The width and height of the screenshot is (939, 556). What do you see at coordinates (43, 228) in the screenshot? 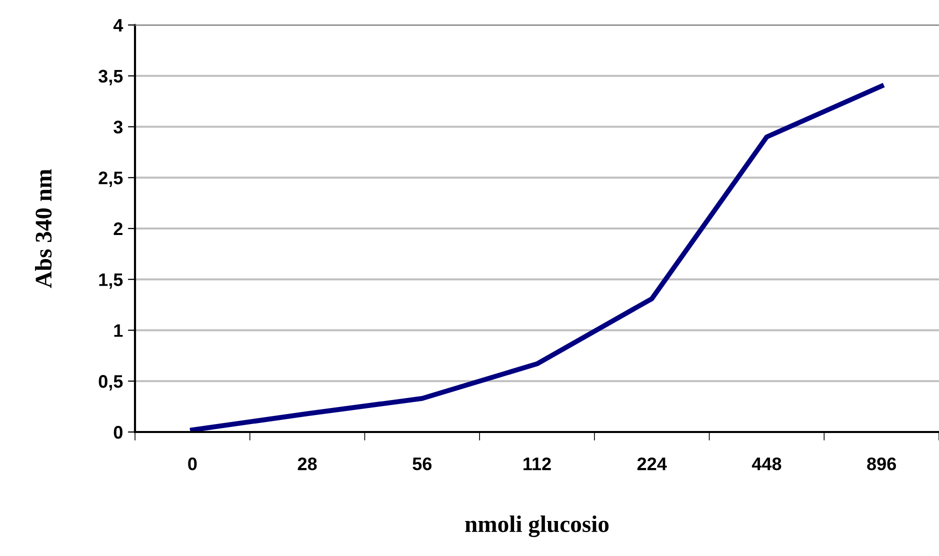
I see `y-axis-title: Abs 340 nm` at bounding box center [43, 228].